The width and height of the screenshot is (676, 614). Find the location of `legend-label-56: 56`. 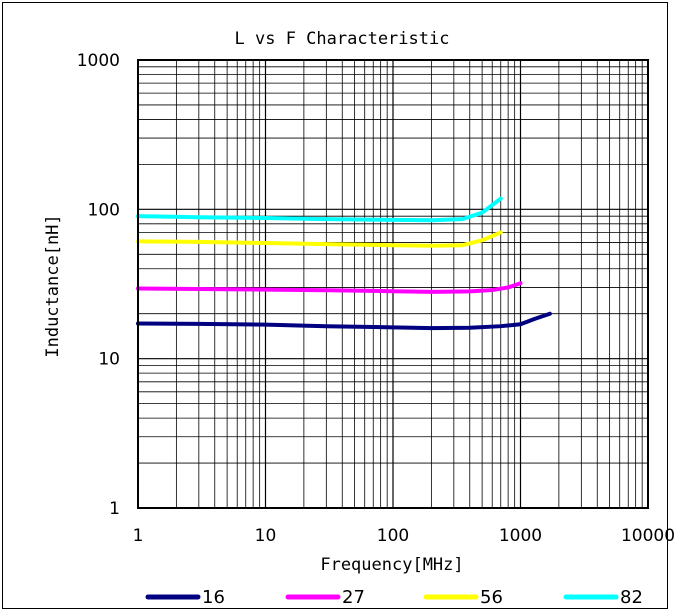

legend-label-56: 56 is located at coordinates (491, 597).